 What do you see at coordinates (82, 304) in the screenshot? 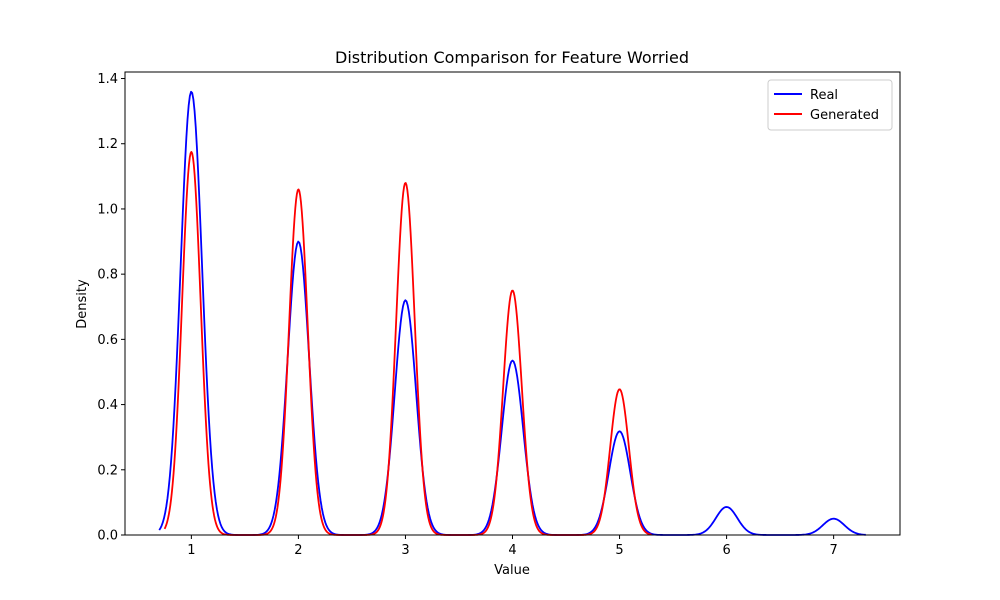
I see `y-axis-label: Density` at bounding box center [82, 304].